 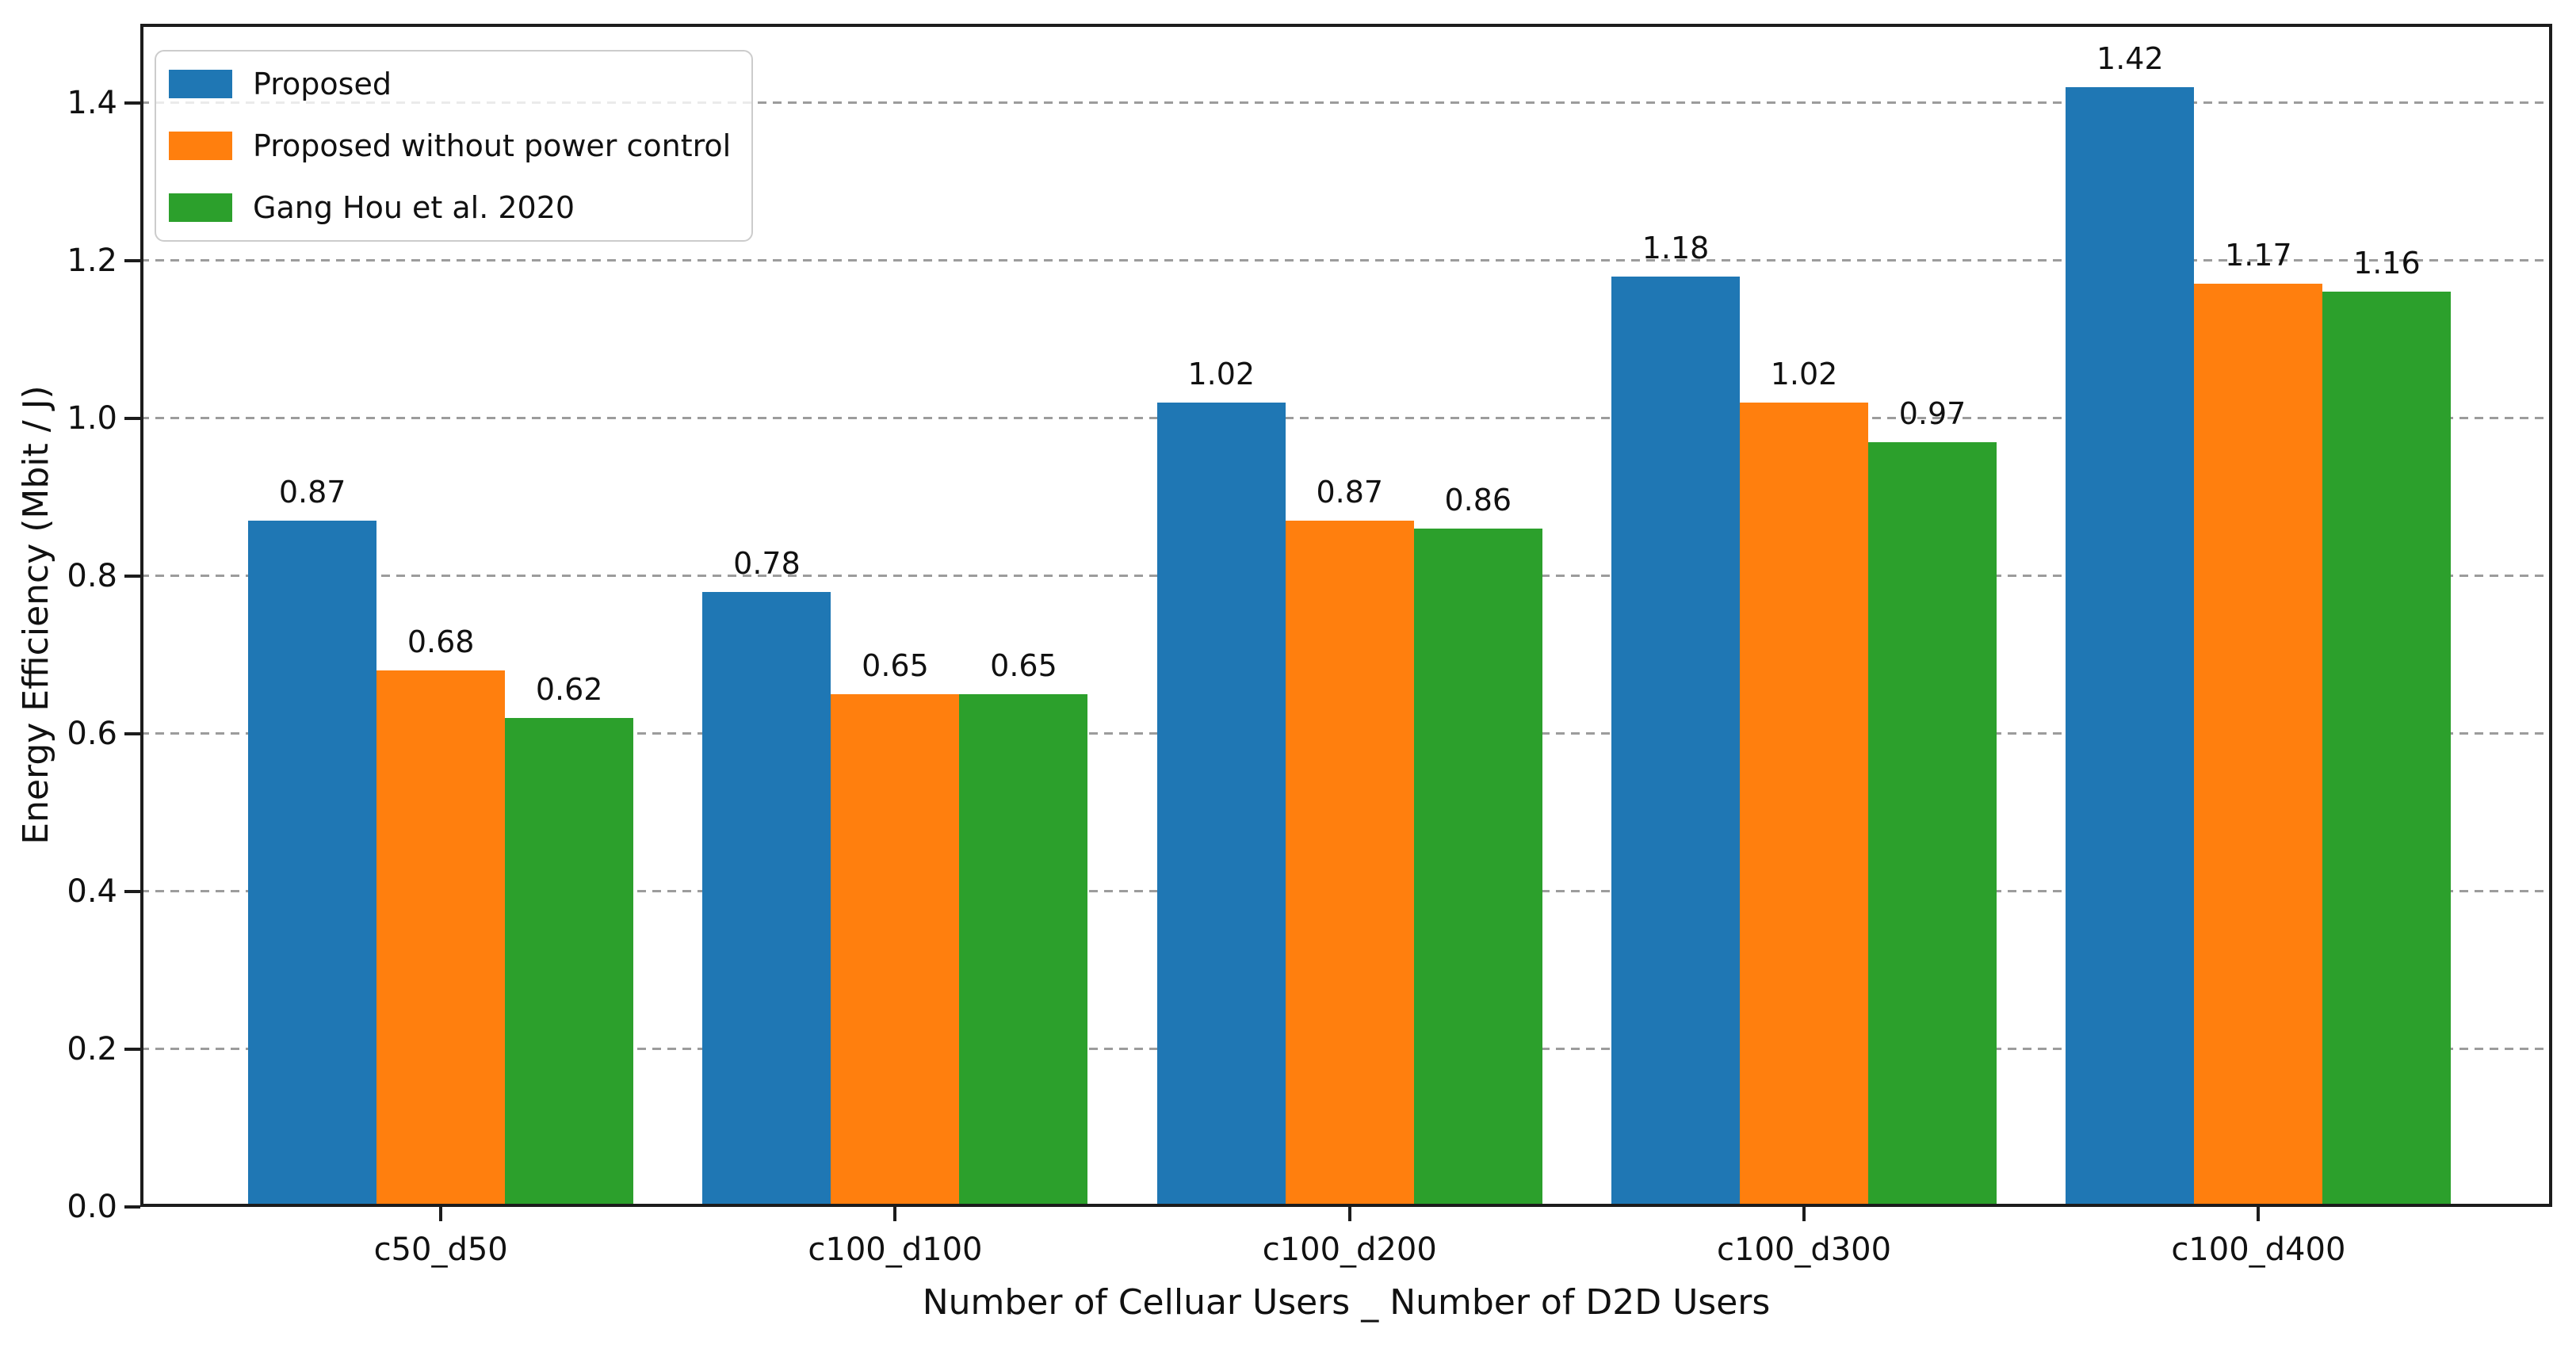 What do you see at coordinates (1676, 247) in the screenshot?
I see `bar-value-label: 1.18` at bounding box center [1676, 247].